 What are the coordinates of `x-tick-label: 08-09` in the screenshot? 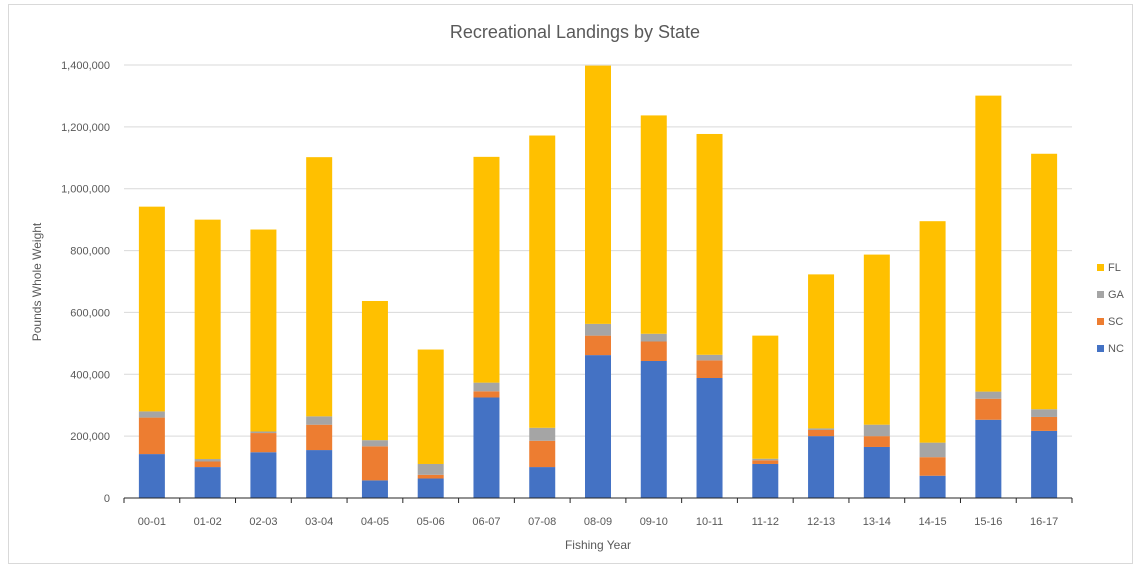 It's located at (598, 522).